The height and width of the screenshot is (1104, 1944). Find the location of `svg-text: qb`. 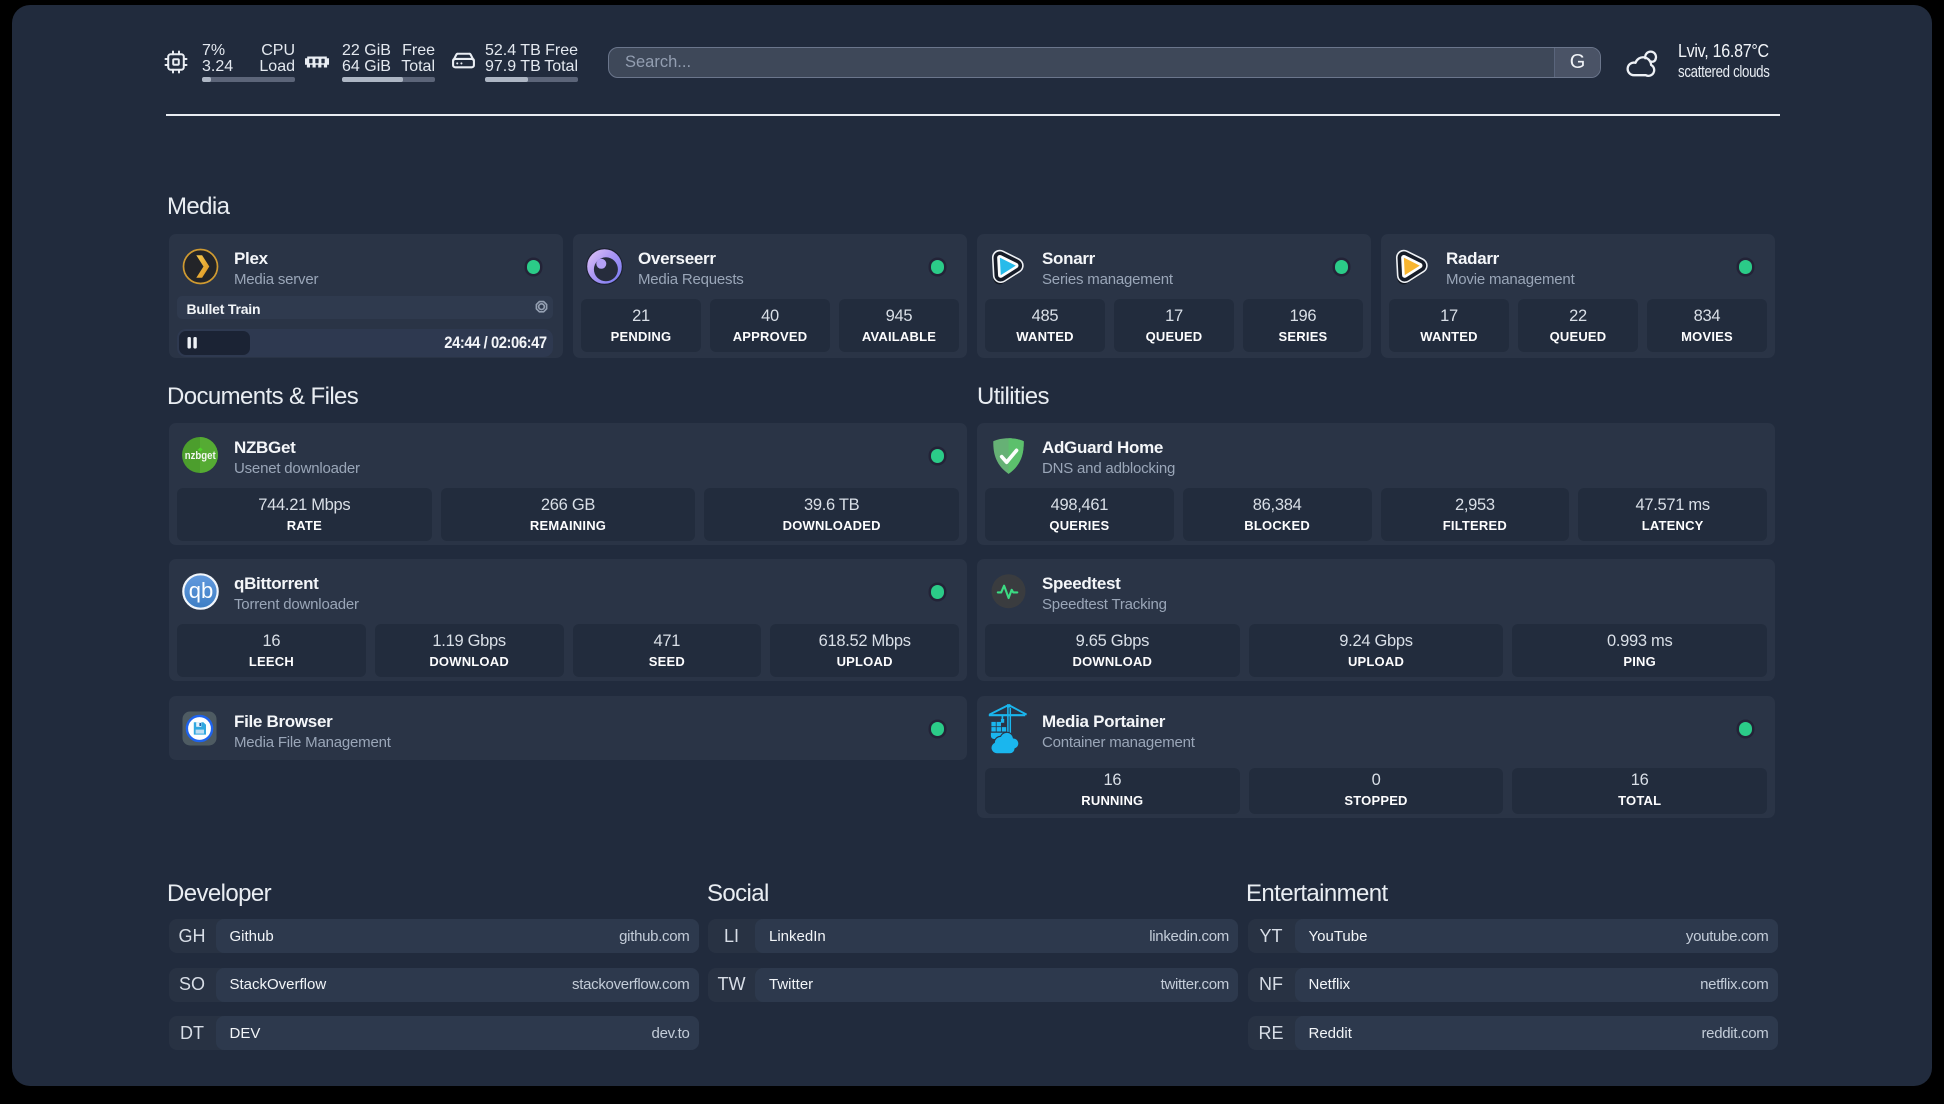

svg-text: qb is located at coordinates (201, 590).